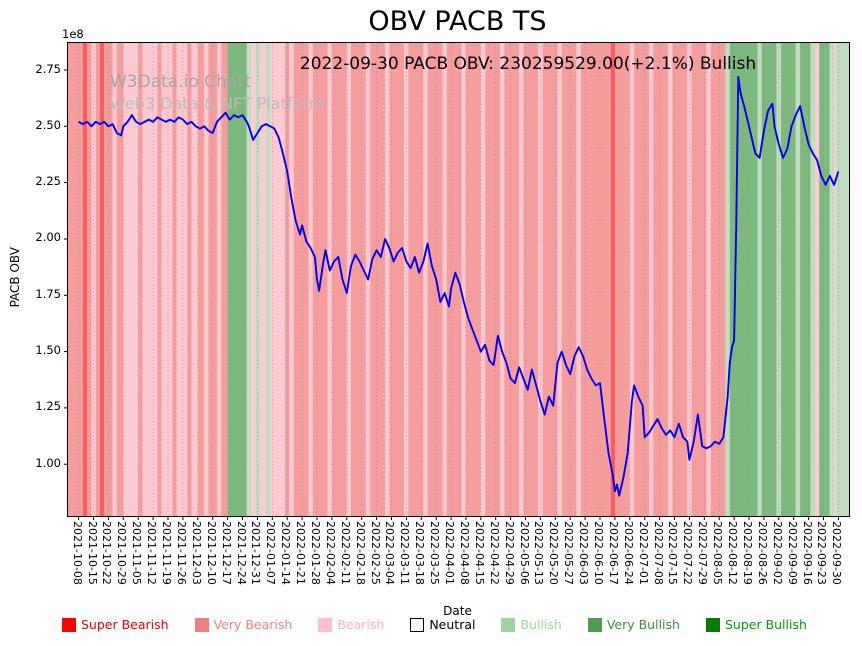 The height and width of the screenshot is (646, 862). I want to click on x-tick-label: 2022-02-18, so click(360, 553).